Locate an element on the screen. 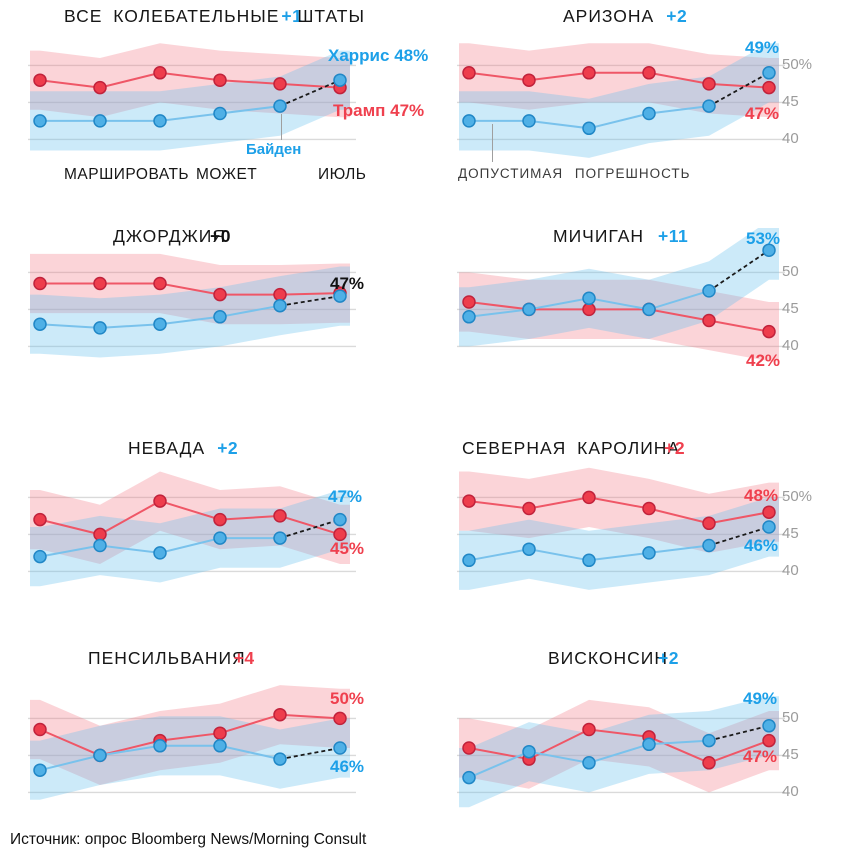 The height and width of the screenshot is (859, 864). panel-title-arizona: АРИЗОНА +2 is located at coordinates (625, 16).